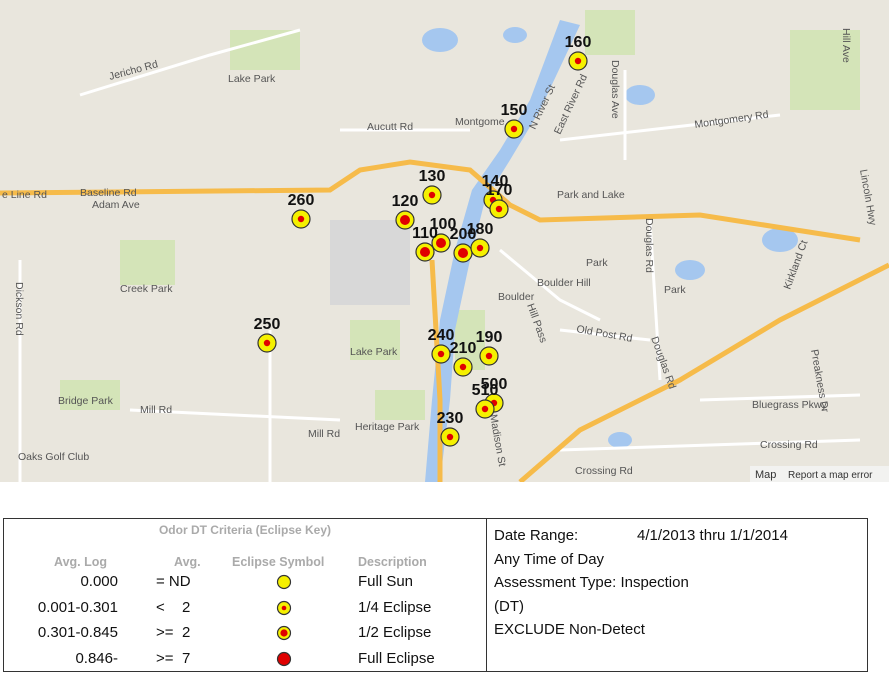 The height and width of the screenshot is (683, 889). Describe the element at coordinates (441, 335) in the screenshot. I see `marker-label: 240` at that location.